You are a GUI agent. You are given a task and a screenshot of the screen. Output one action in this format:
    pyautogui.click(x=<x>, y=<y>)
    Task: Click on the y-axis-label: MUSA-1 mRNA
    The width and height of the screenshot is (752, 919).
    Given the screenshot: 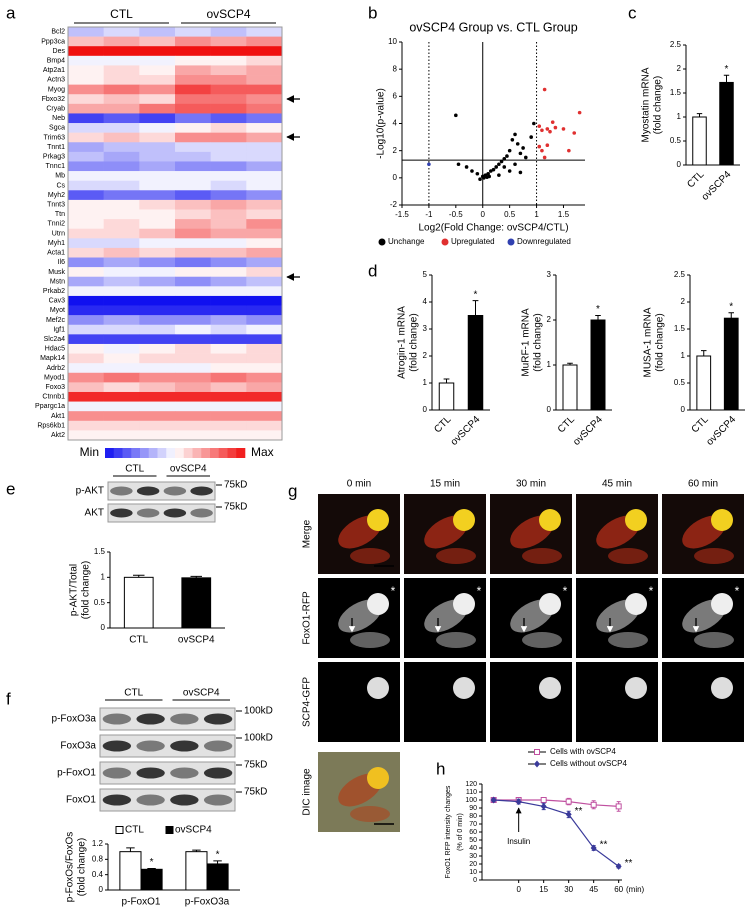 What is the action you would take?
    pyautogui.click(x=648, y=342)
    